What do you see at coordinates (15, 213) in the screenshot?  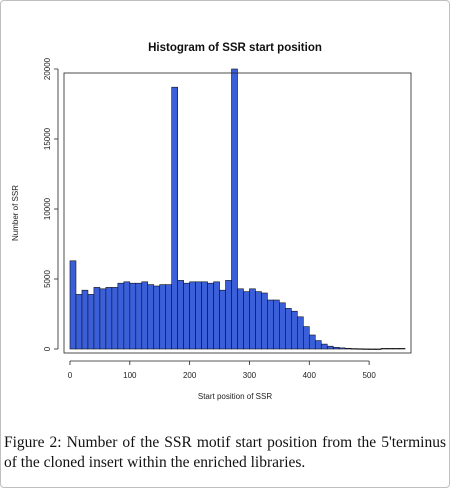 I see `y-axis-label: Number of SSR` at bounding box center [15, 213].